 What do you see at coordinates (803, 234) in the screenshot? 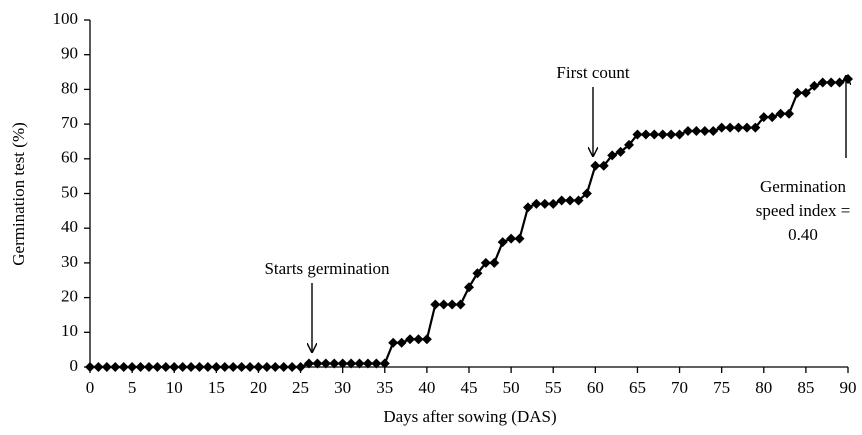
I see `annotation: 0.40` at bounding box center [803, 234].